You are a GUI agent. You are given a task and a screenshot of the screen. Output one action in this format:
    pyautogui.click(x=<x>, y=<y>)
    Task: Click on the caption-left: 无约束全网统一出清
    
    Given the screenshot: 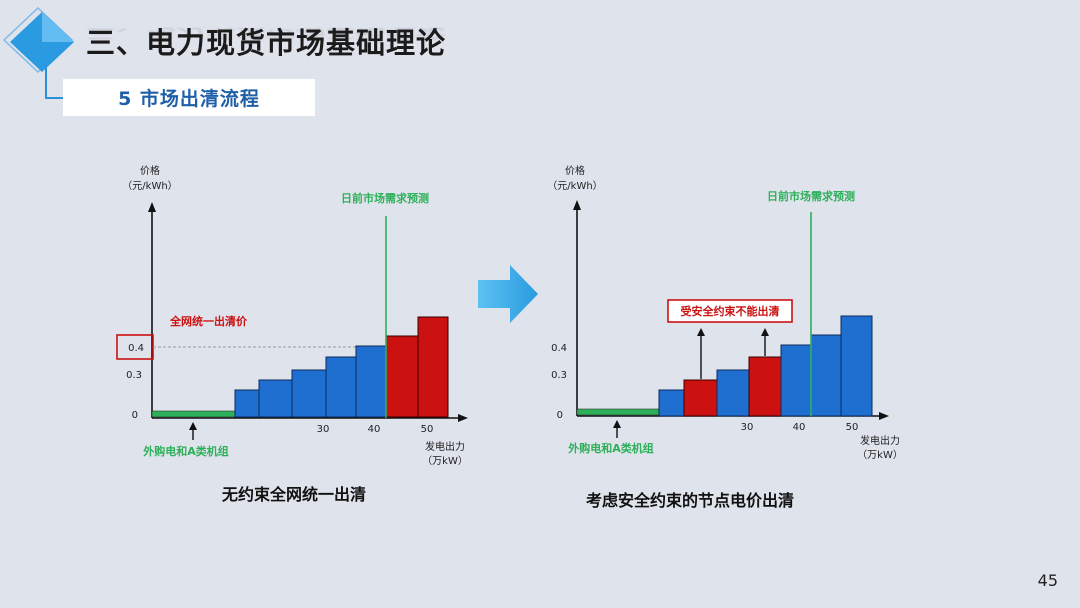 What is the action you would take?
    pyautogui.click(x=294, y=494)
    